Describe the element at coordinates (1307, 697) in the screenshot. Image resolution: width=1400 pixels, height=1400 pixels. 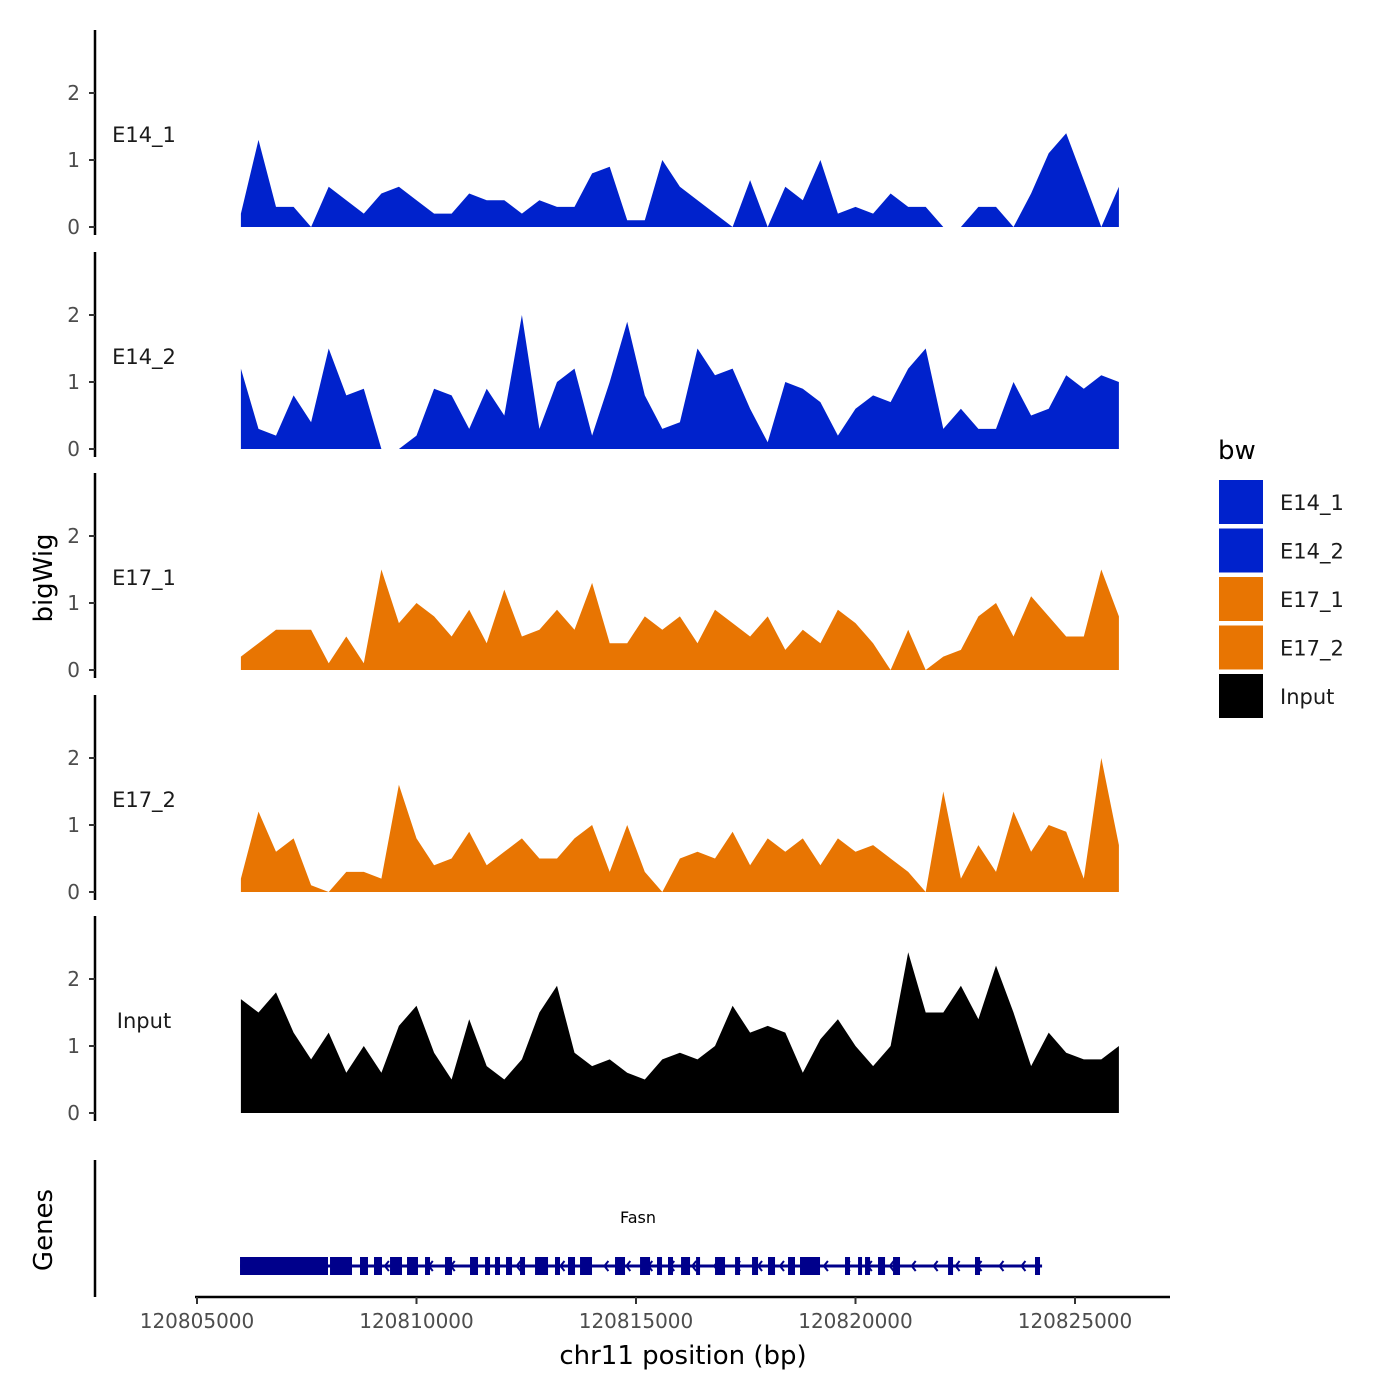
I see `legend-label: Input` at that location.